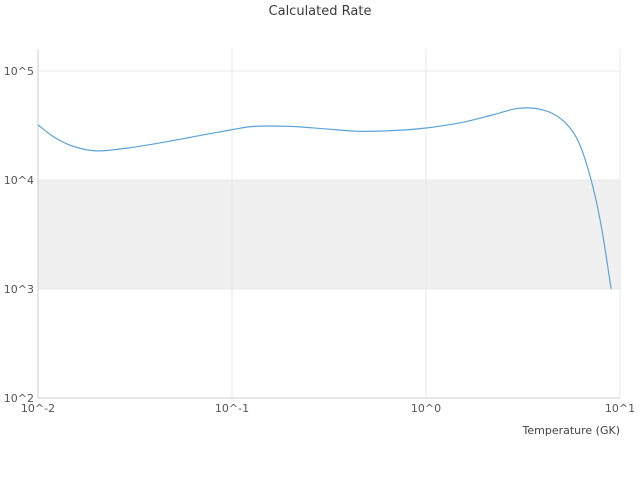 This screenshot has height=480, width=640. What do you see at coordinates (19, 398) in the screenshot?
I see `y-tick-label-1e2: 10^2` at bounding box center [19, 398].